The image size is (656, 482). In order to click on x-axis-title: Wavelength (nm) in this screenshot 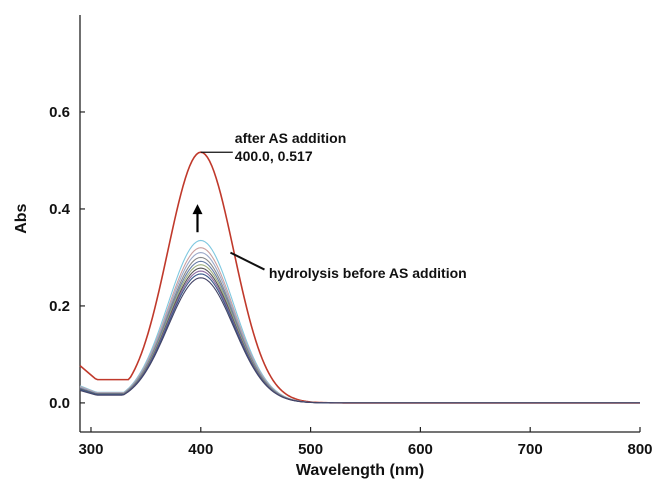, I will do `click(360, 470)`.